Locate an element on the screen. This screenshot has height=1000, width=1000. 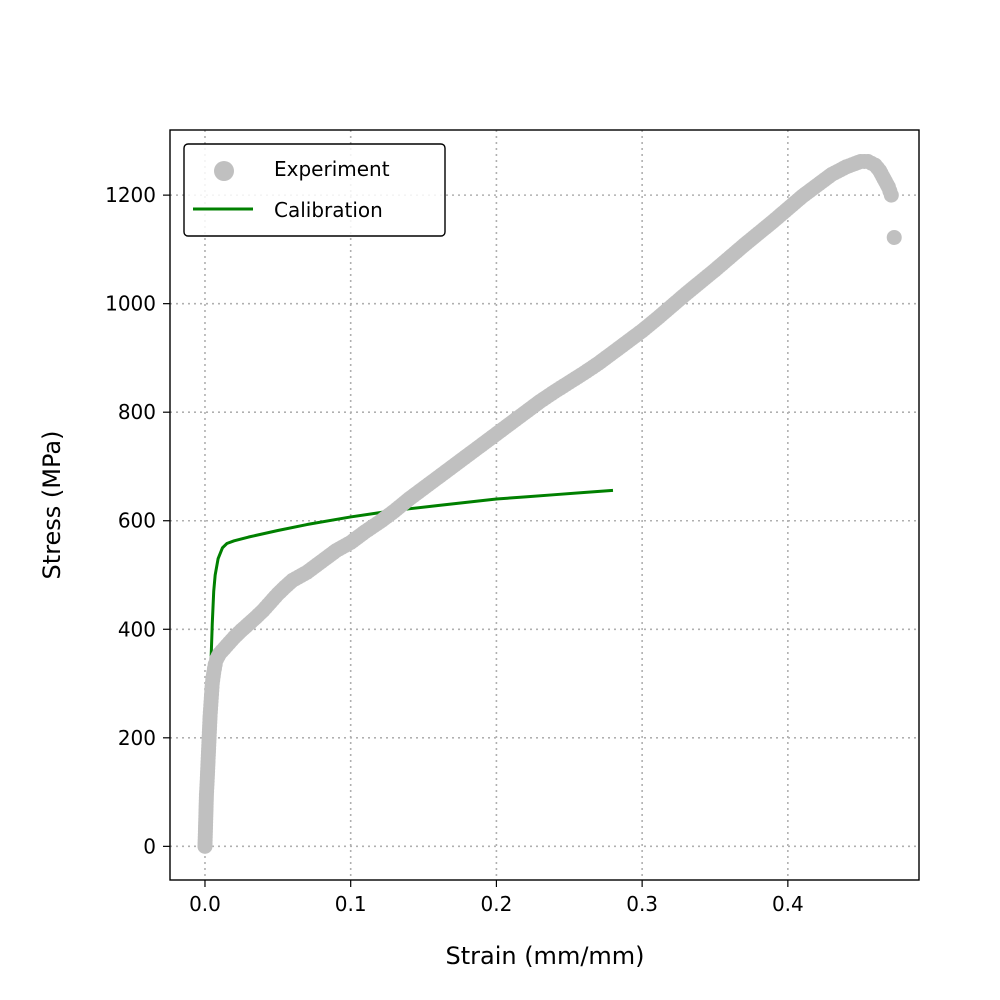
y-tick-label: 0 is located at coordinates (149, 846).